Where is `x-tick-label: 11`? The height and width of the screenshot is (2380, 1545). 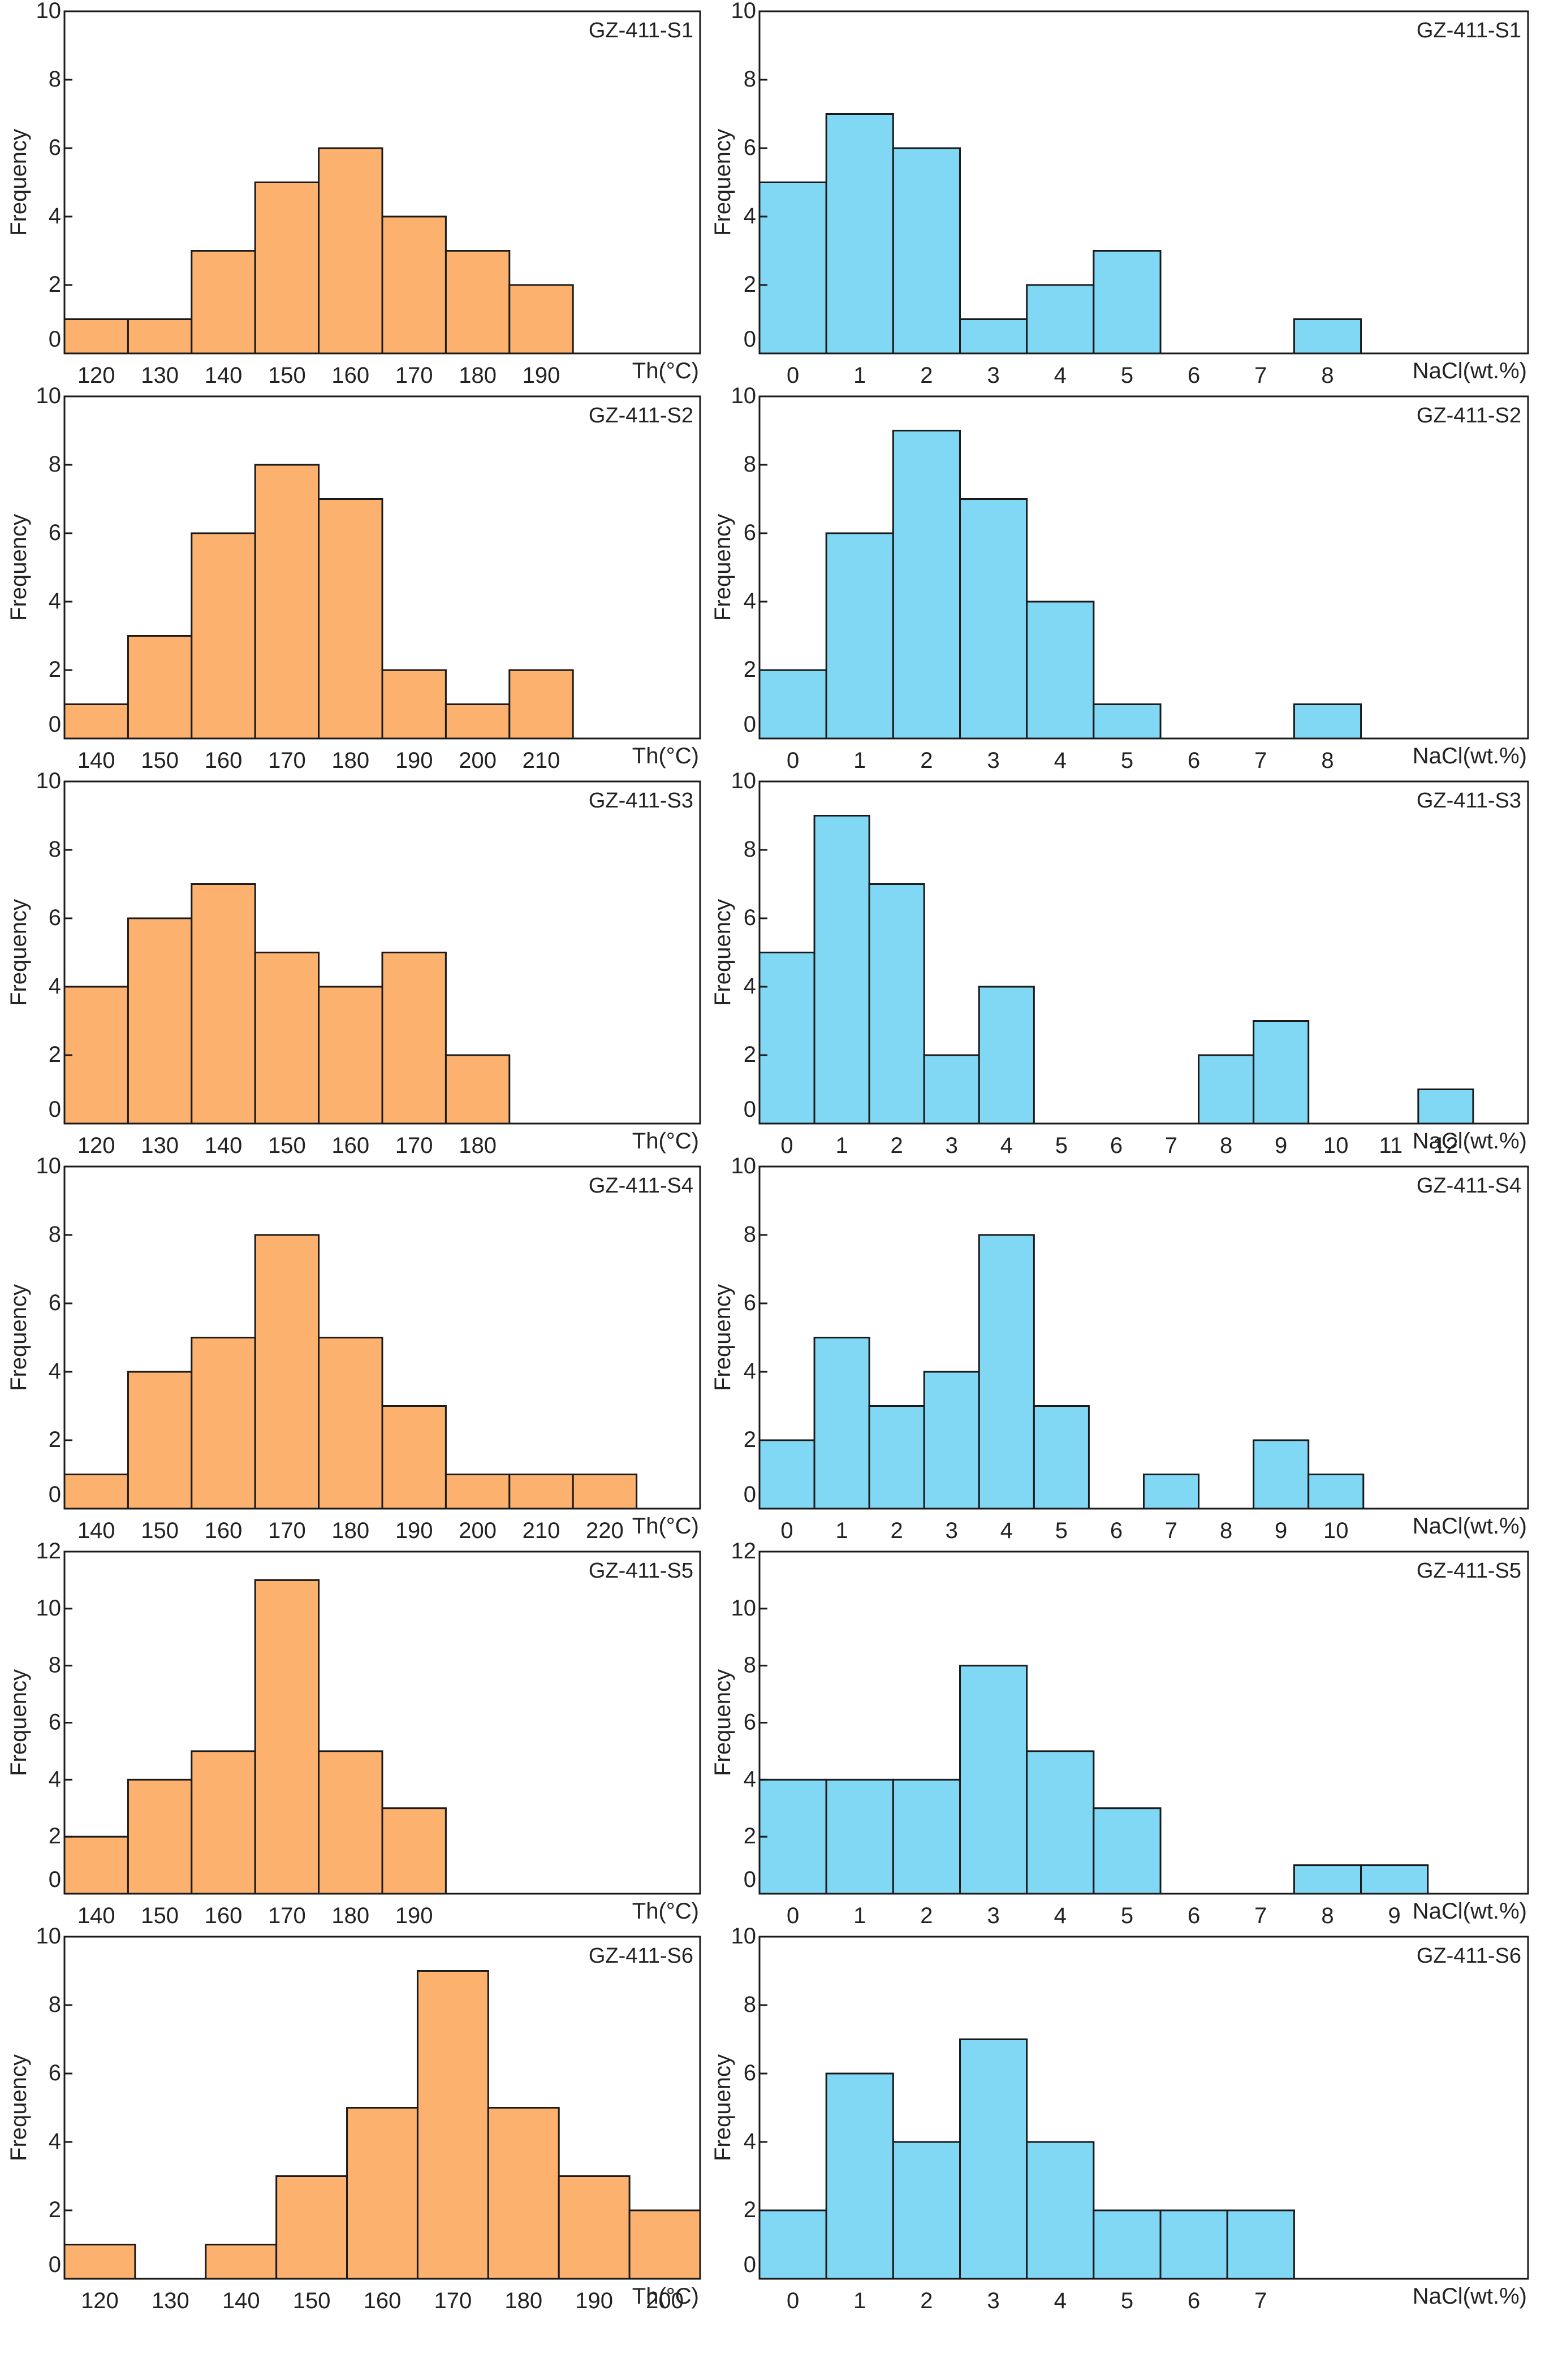 x-tick-label: 11 is located at coordinates (1391, 1145).